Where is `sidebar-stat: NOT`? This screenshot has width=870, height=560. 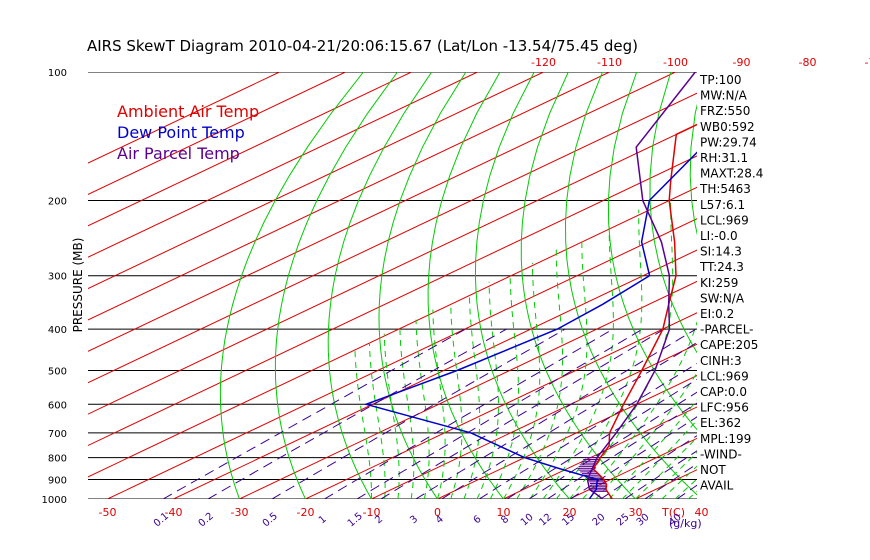 sidebar-stat: NOT is located at coordinates (713, 470).